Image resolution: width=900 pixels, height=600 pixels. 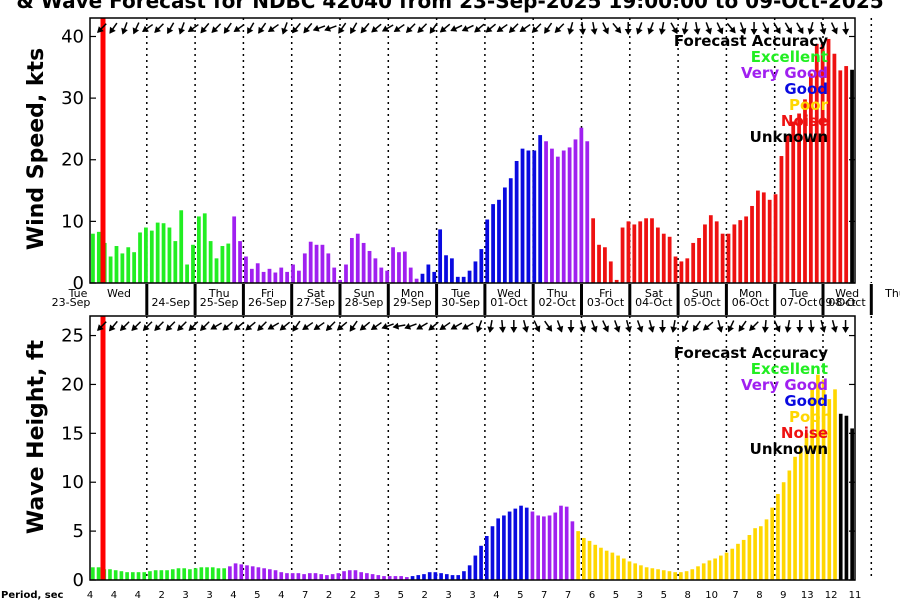 I want to click on date-label: 06-Oct, so click(x=751, y=302).